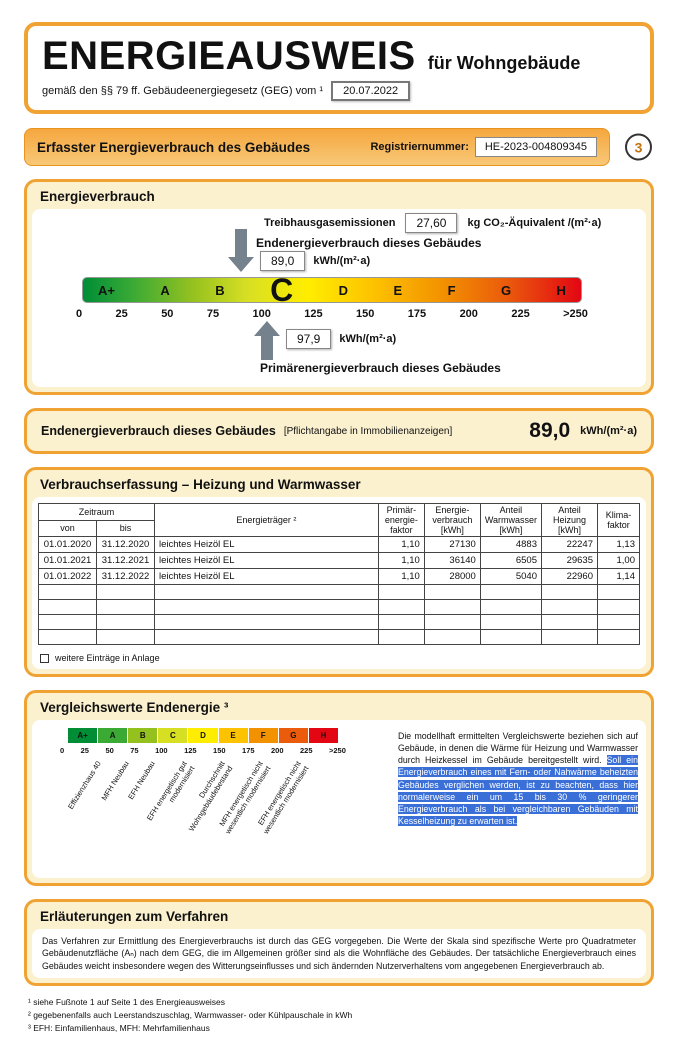 The height and width of the screenshot is (1043, 678). Describe the element at coordinates (62, 750) in the screenshot. I see `comparison-scale-tick: 0` at that location.